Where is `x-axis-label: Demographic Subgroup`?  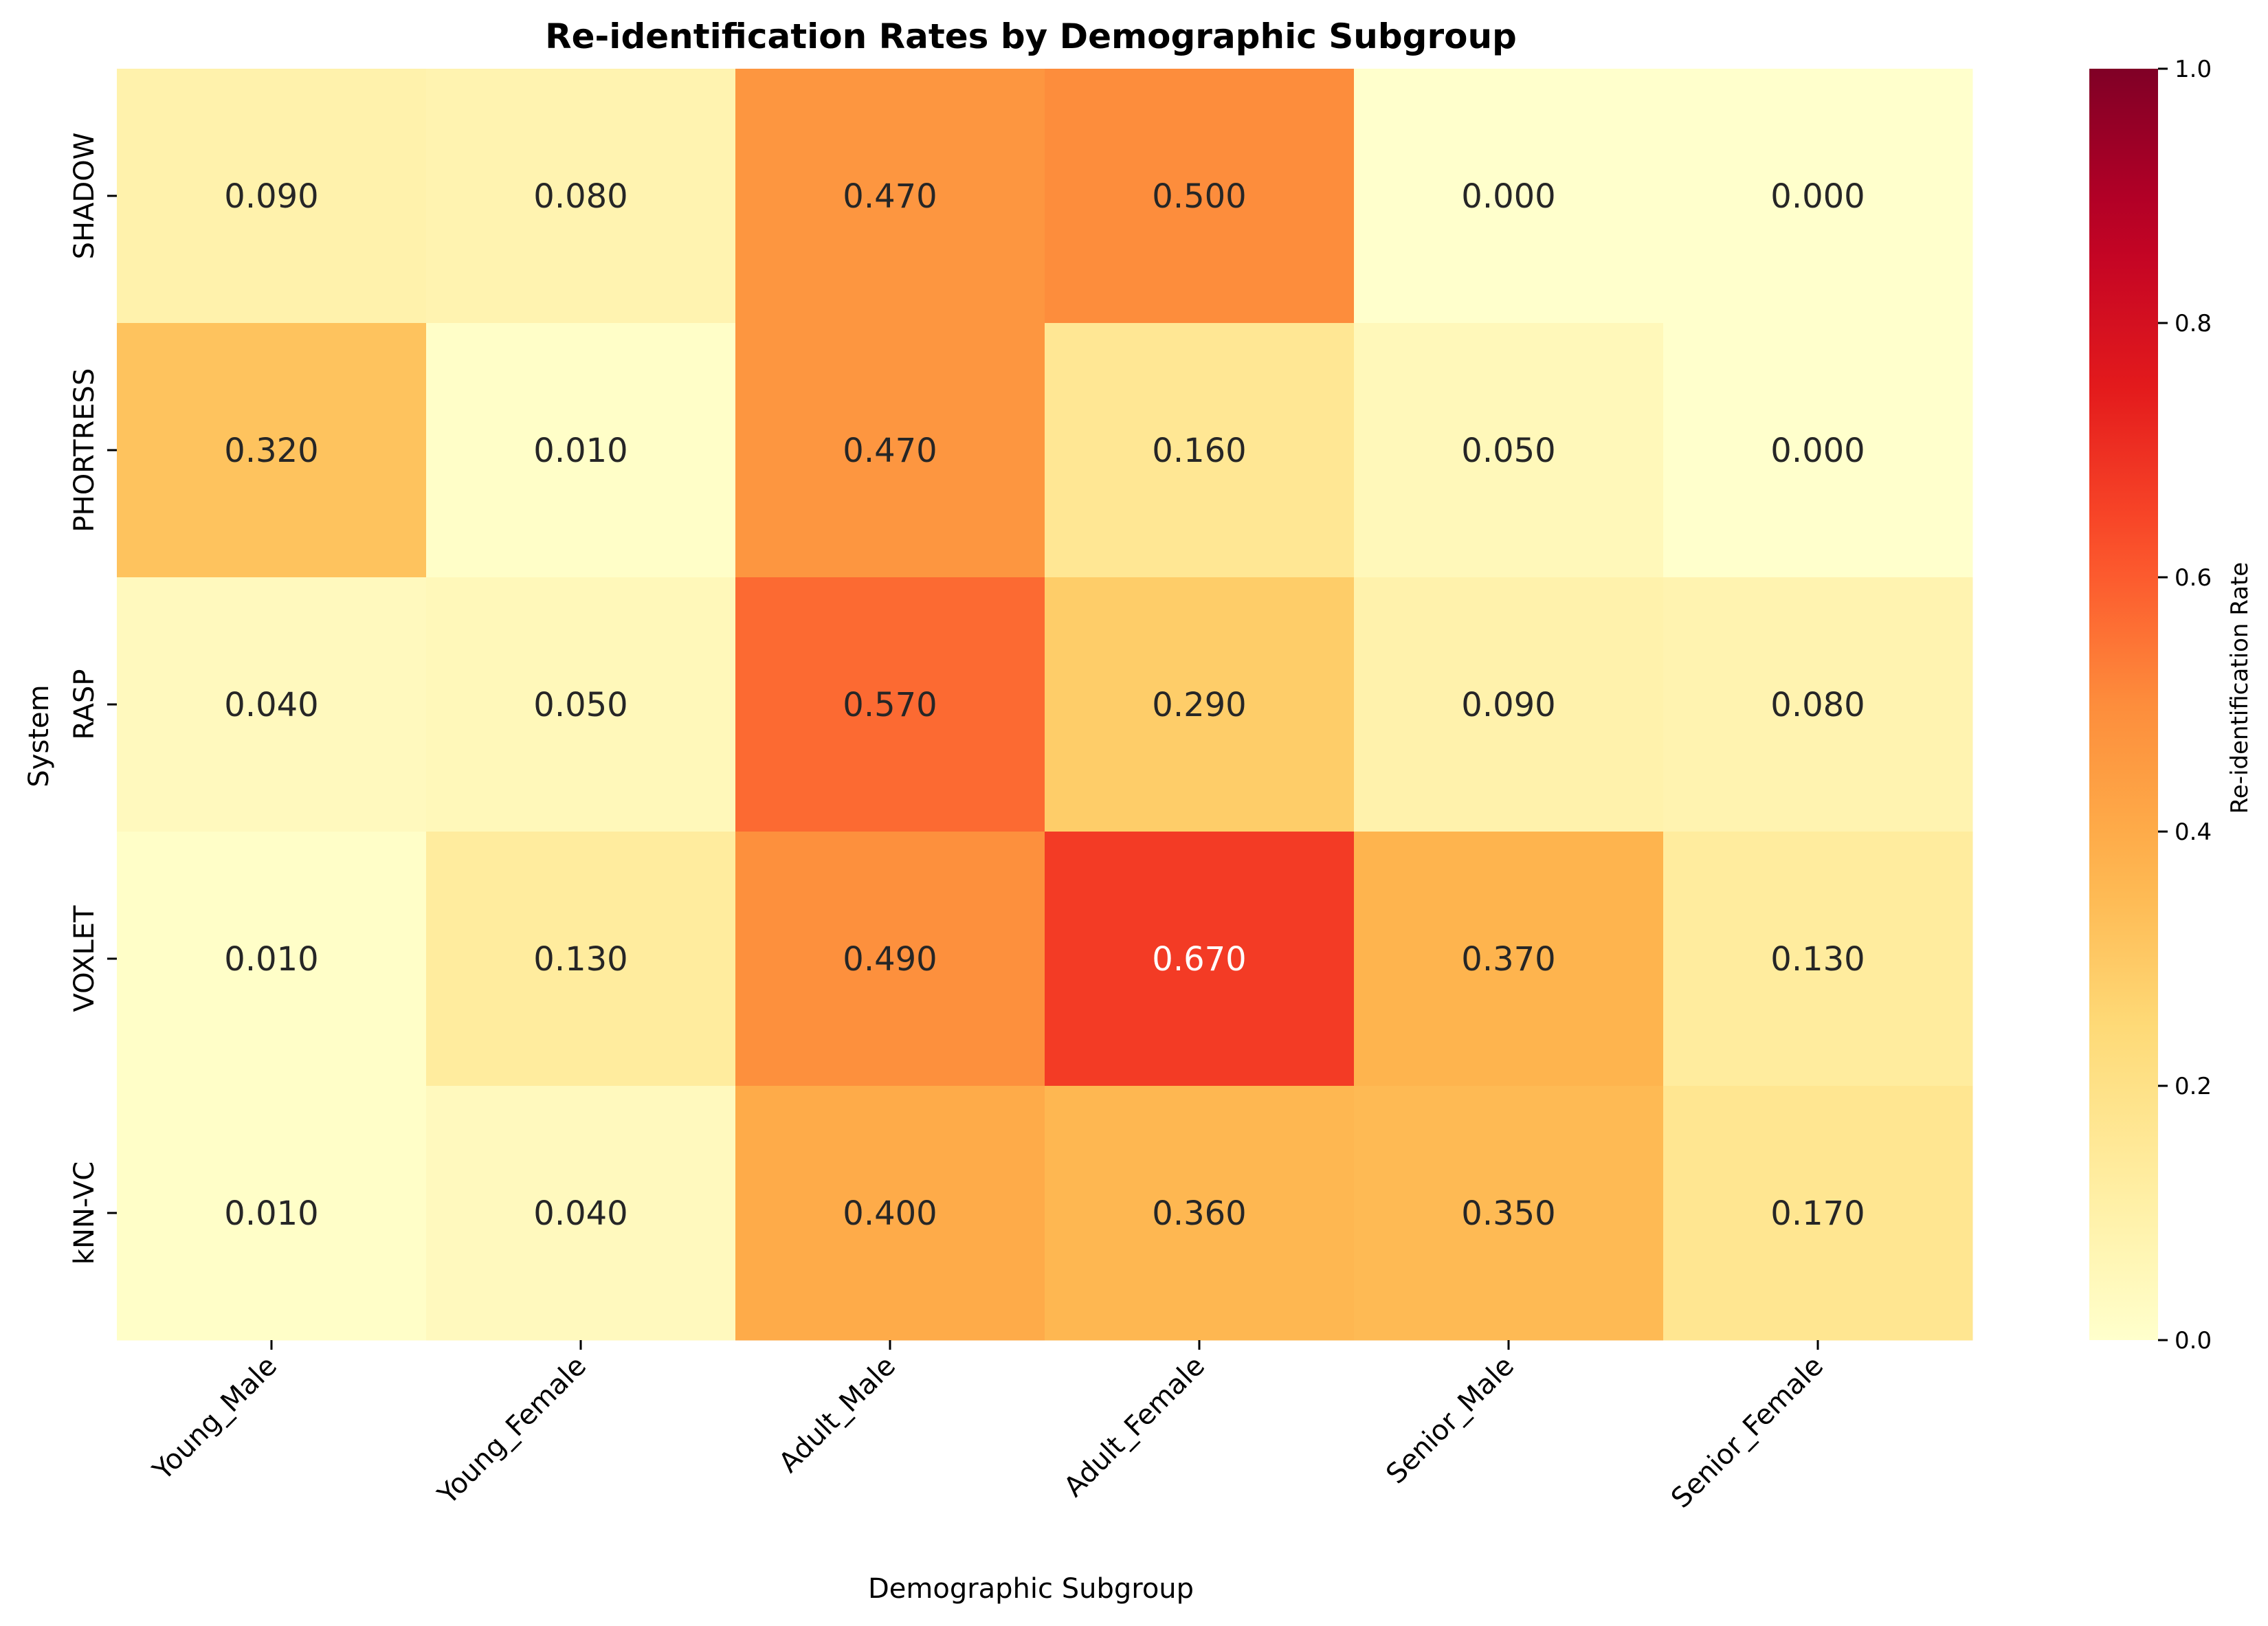
x-axis-label: Demographic Subgroup is located at coordinates (1031, 1589).